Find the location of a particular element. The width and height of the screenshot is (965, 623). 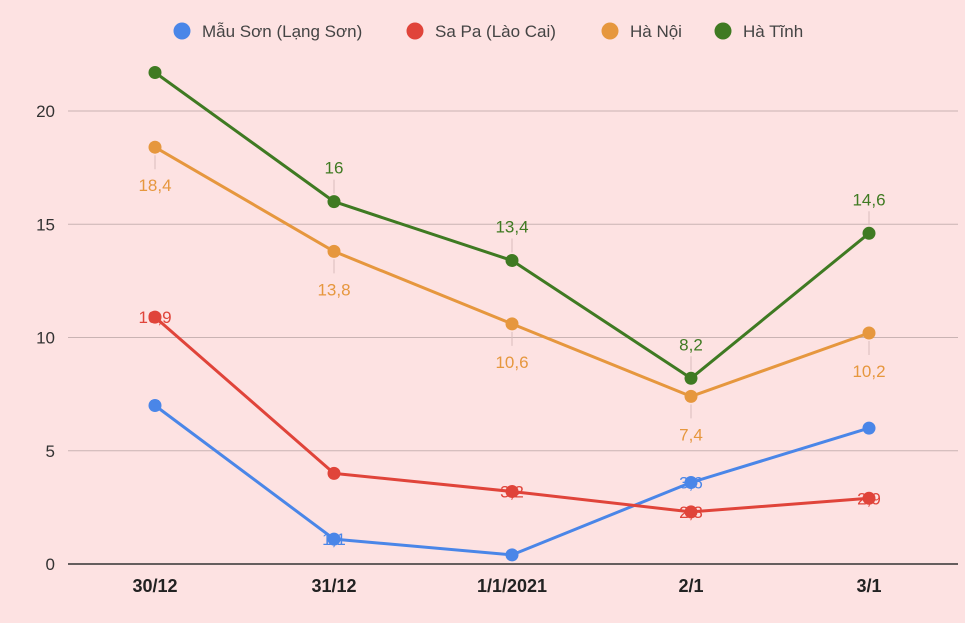

data-label: 7 is located at coordinates (154, 405).